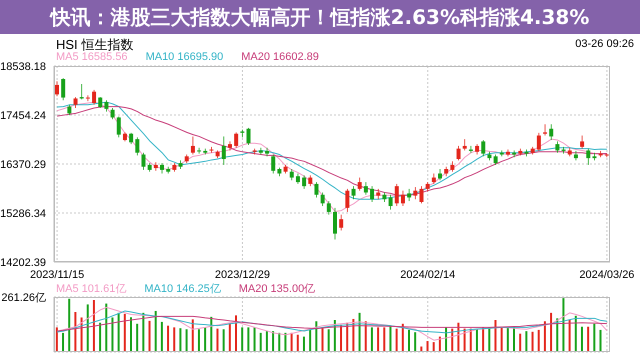 The height and width of the screenshot is (360, 640). I want to click on x-tick-label: 2024/03/26, so click(606, 274).